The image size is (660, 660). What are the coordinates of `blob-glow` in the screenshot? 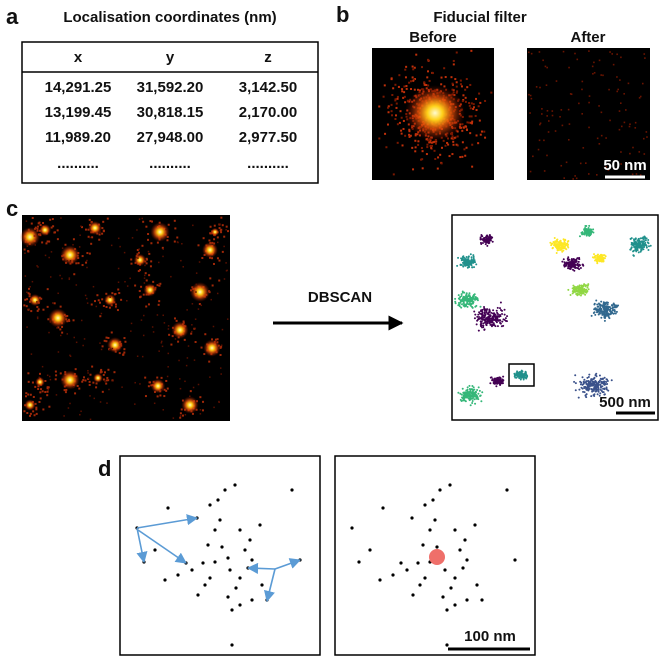 It's located at (95, 228).